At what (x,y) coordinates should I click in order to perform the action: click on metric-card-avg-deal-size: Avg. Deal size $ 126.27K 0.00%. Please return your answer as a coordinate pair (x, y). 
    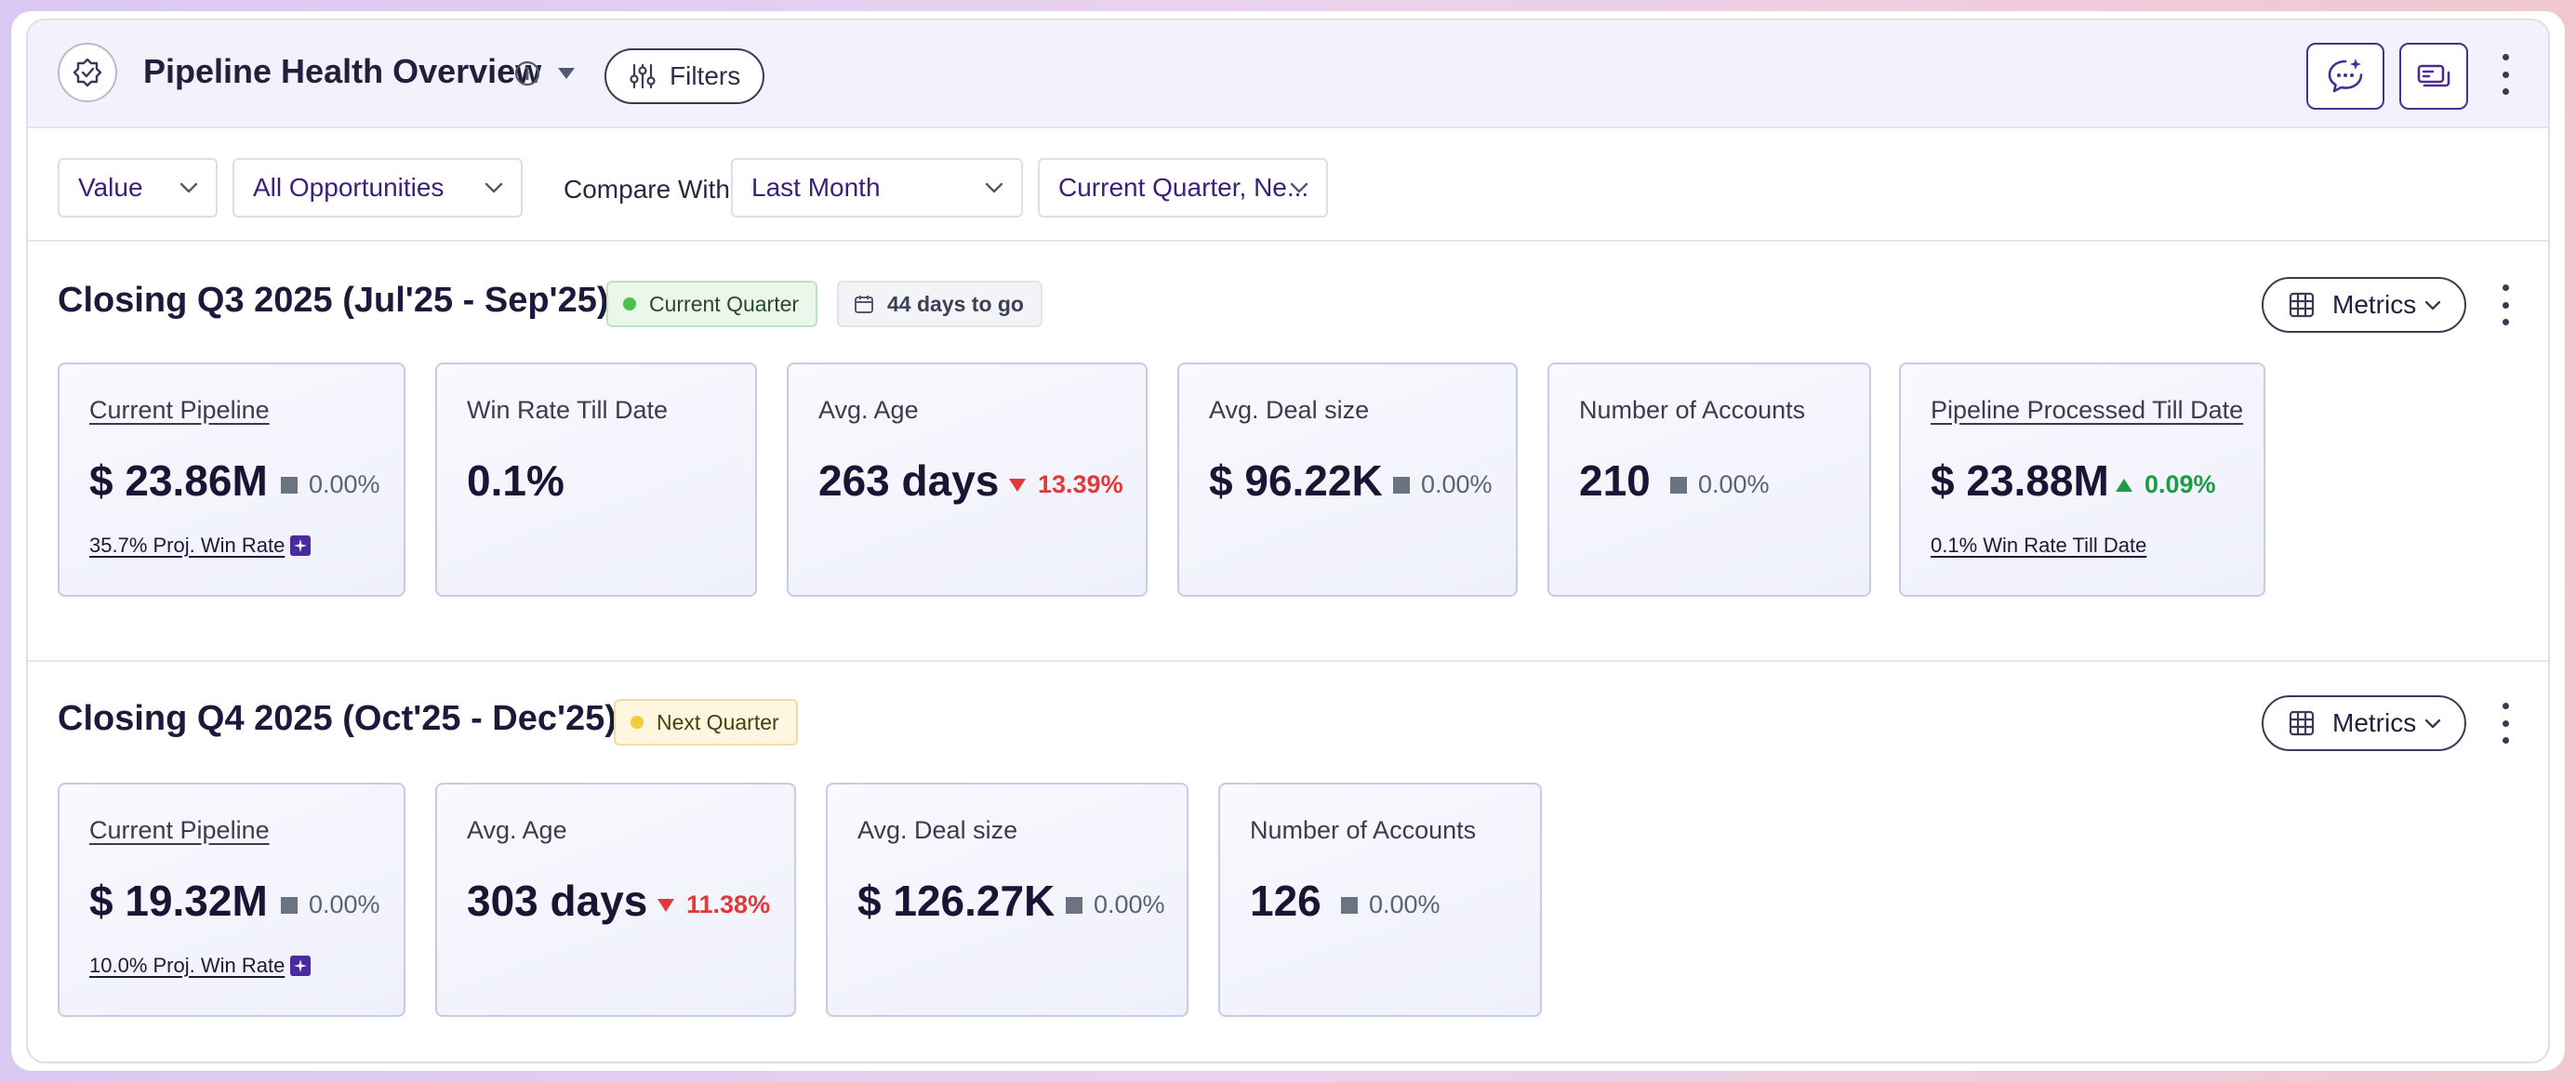
    Looking at the image, I should click on (1007, 900).